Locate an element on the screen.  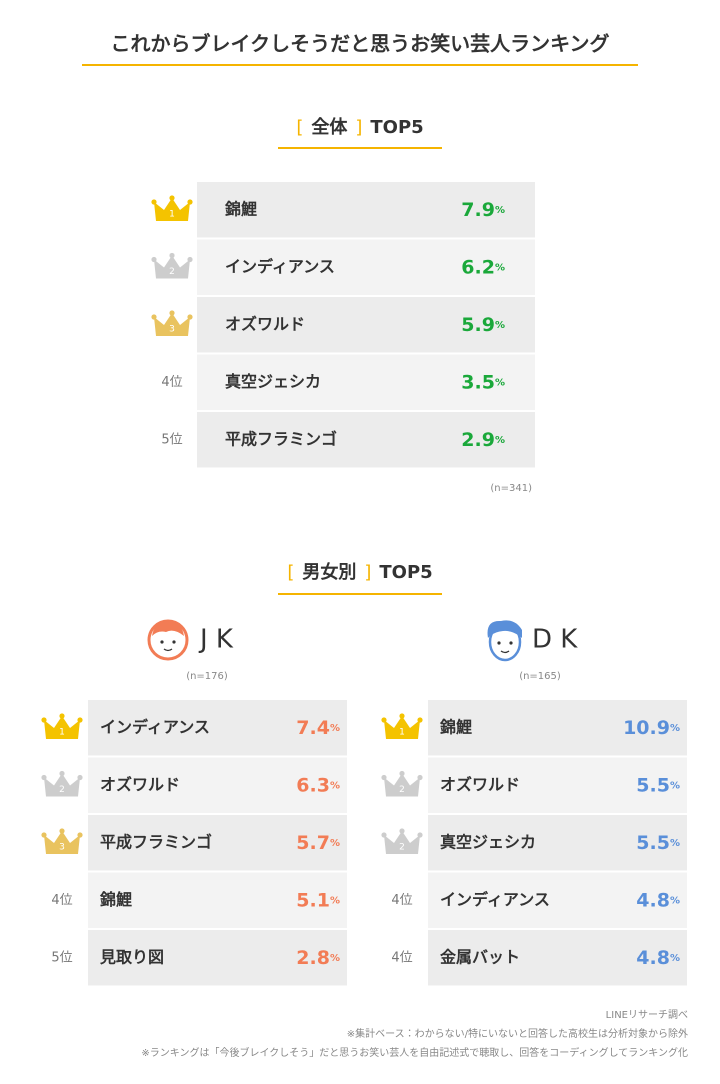
sample-size: (n=341) is located at coordinates (511, 488).